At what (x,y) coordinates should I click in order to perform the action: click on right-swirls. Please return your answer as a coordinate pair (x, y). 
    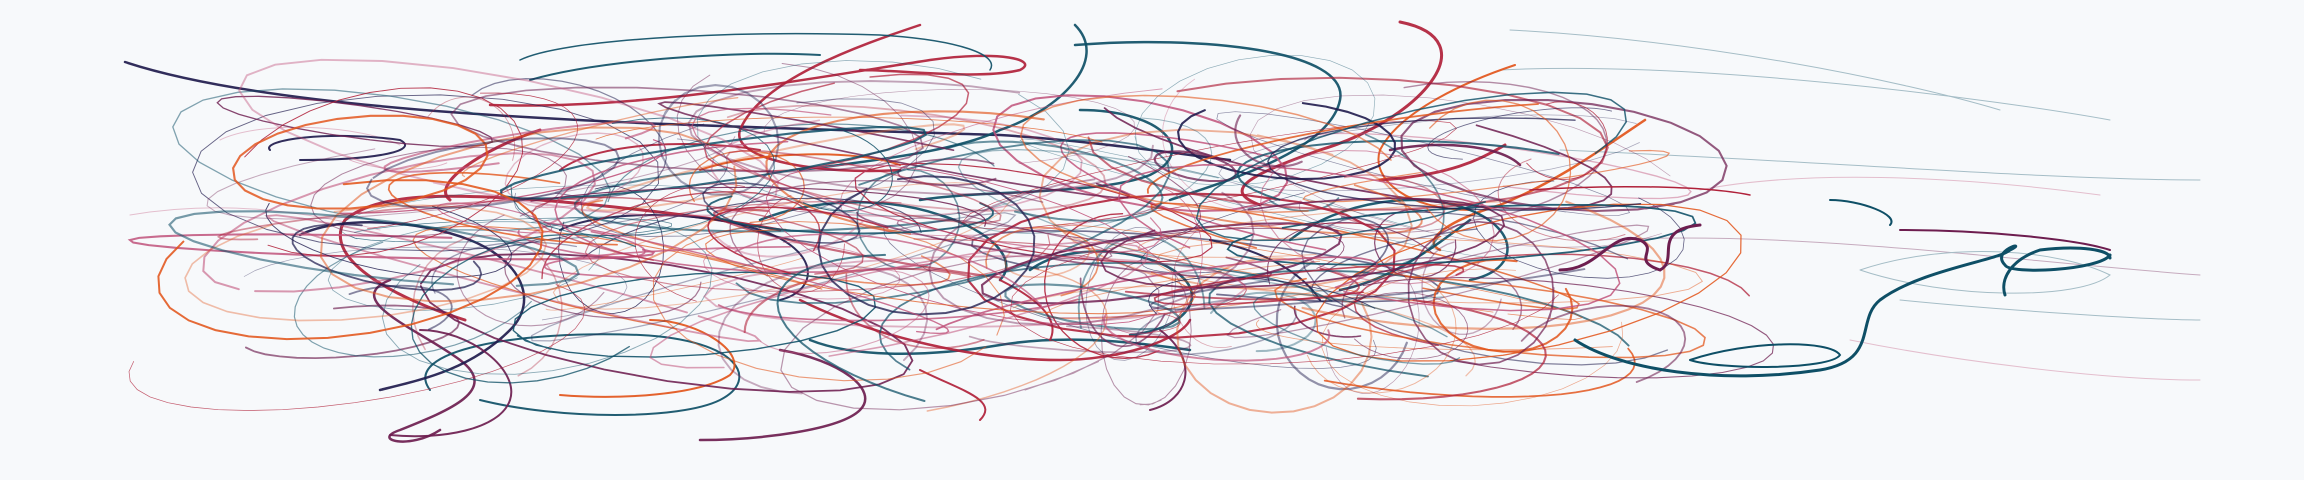
    Looking at the image, I should click on (1820, 281).